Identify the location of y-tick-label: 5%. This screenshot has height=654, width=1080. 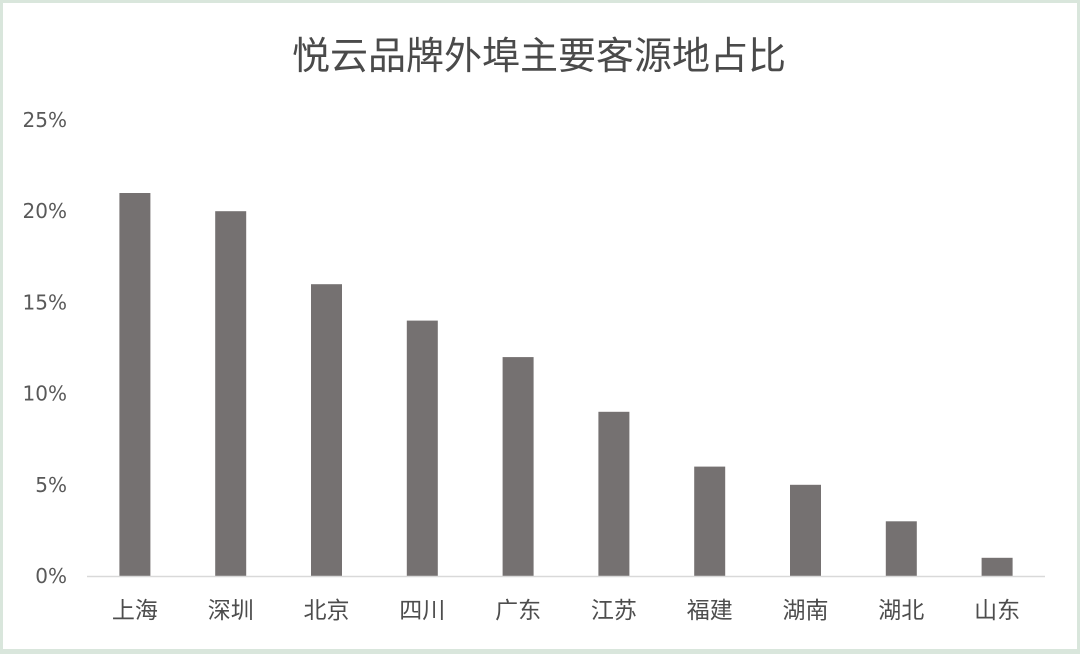
(51, 485).